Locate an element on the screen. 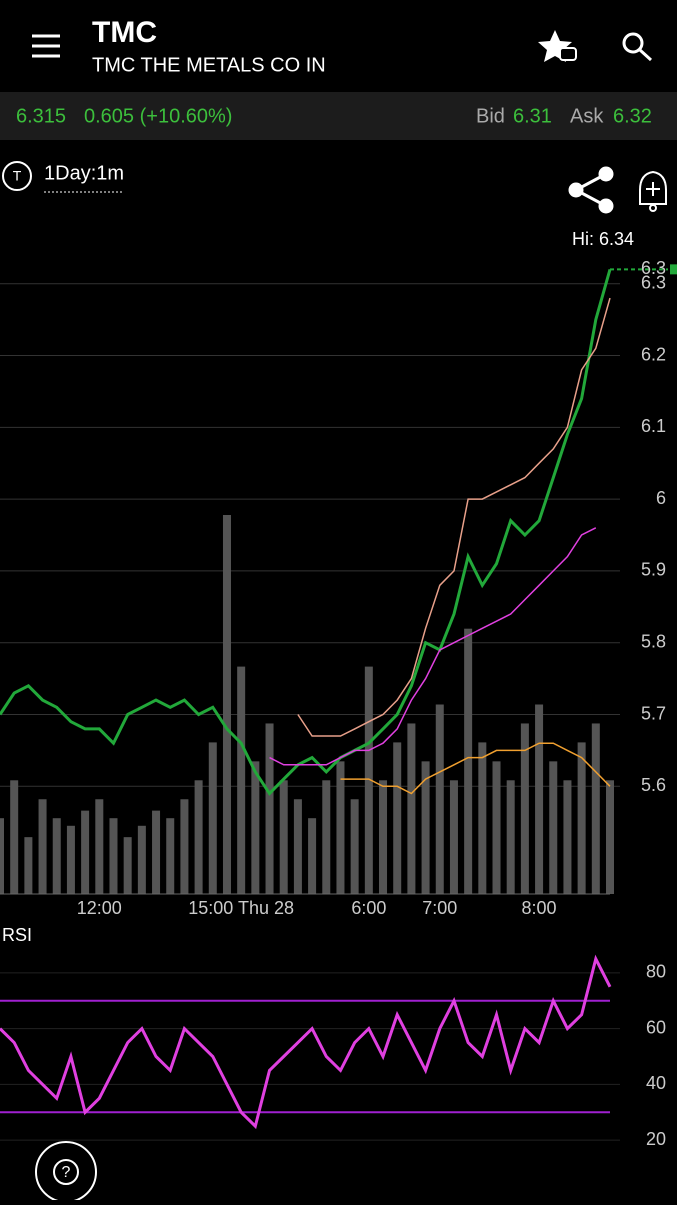 Image resolution: width=677 pixels, height=1205 pixels. search-button is located at coordinates (637, 47).